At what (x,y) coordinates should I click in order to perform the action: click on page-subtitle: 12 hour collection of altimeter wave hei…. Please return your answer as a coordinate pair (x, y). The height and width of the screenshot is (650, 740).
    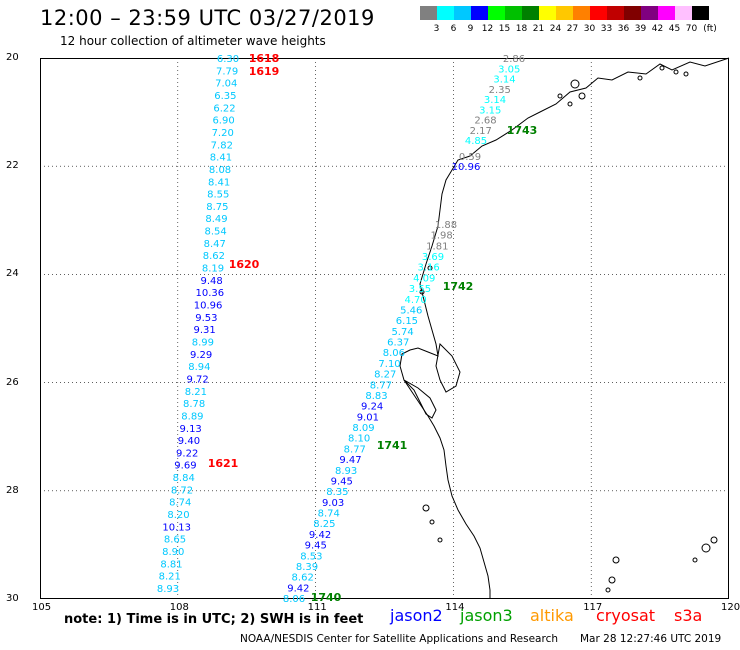
    Looking at the image, I should click on (193, 41).